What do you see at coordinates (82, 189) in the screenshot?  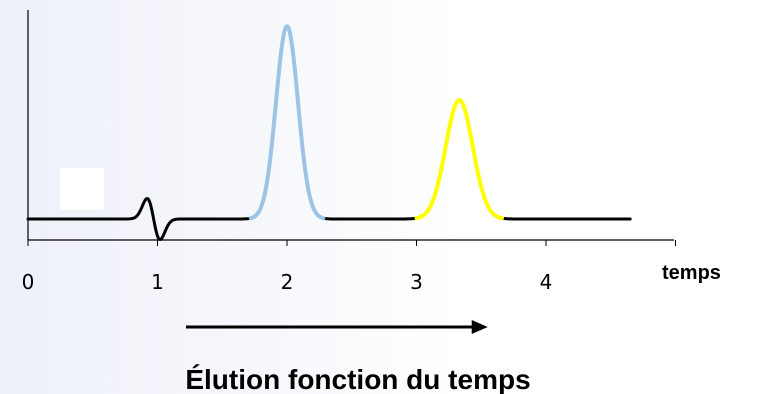 I see `label-mask-box` at bounding box center [82, 189].